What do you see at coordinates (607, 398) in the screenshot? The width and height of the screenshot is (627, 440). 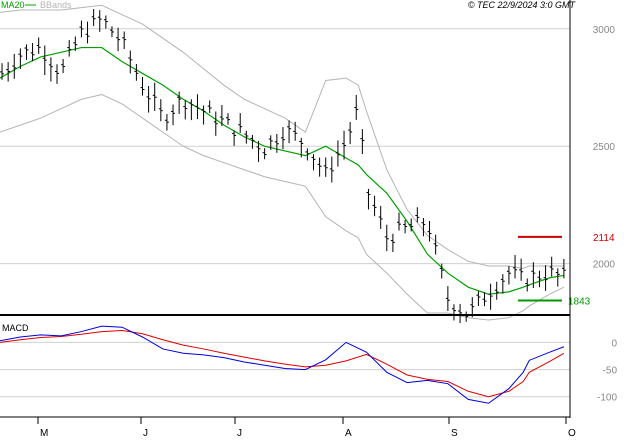 I see `macd-tick-label: -100` at bounding box center [607, 398].